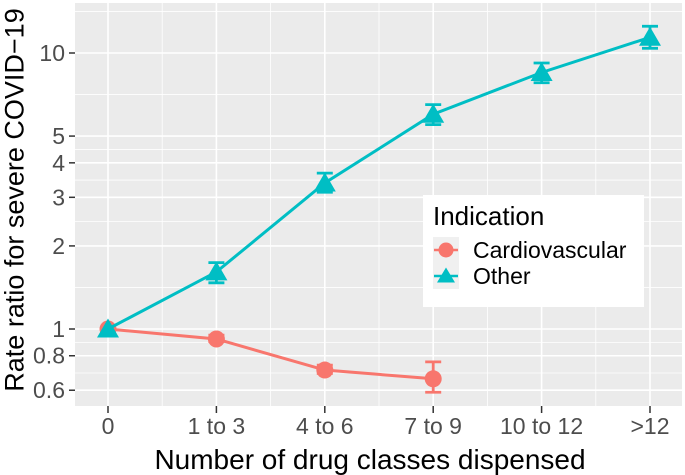 This screenshot has height=475, width=685. Describe the element at coordinates (550, 249) in the screenshot. I see `legend-label-cardiovascular: Cardiovascular` at that location.